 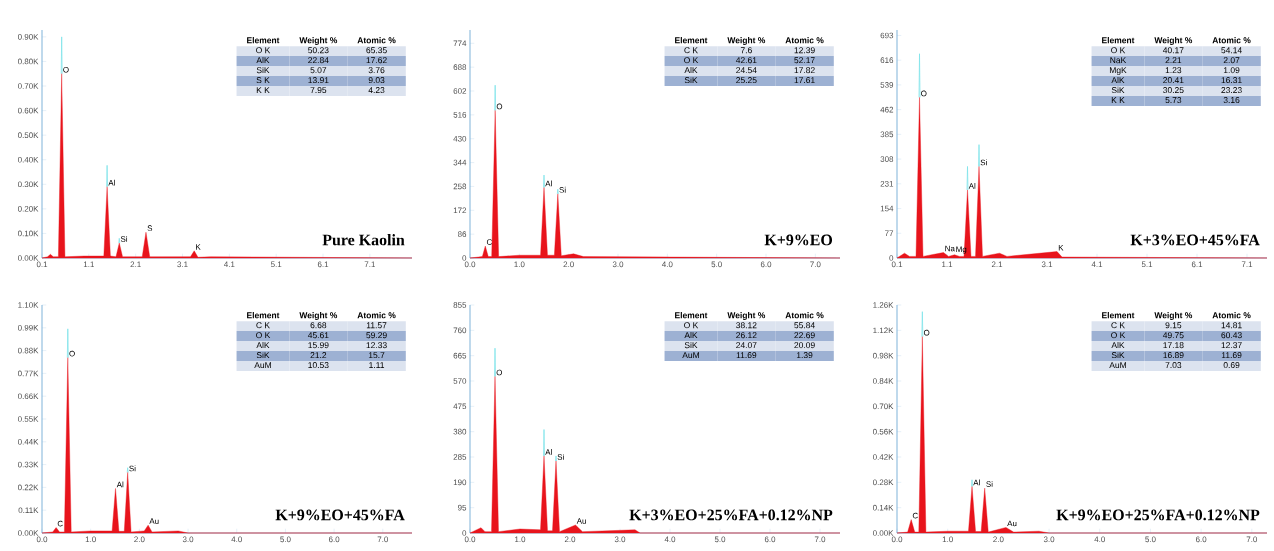 What do you see at coordinates (804, 355) in the screenshot?
I see `annotation: 1.39` at bounding box center [804, 355].